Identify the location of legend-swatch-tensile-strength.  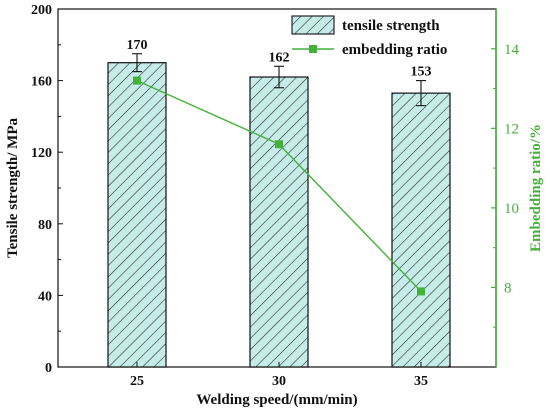
(313, 25).